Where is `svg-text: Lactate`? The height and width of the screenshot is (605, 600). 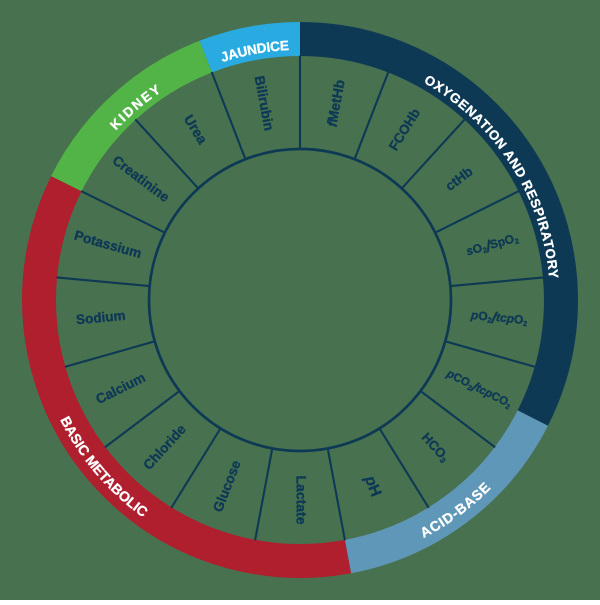 svg-text: Lactate is located at coordinates (301, 499).